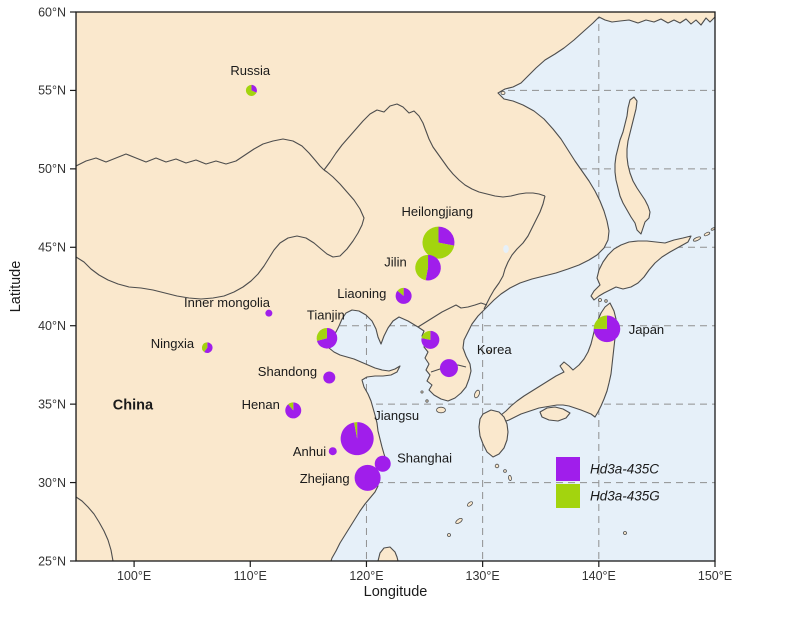 The height and width of the screenshot is (618, 800). What do you see at coordinates (261, 404) in the screenshot?
I see `map-label-henan: Henan` at bounding box center [261, 404].